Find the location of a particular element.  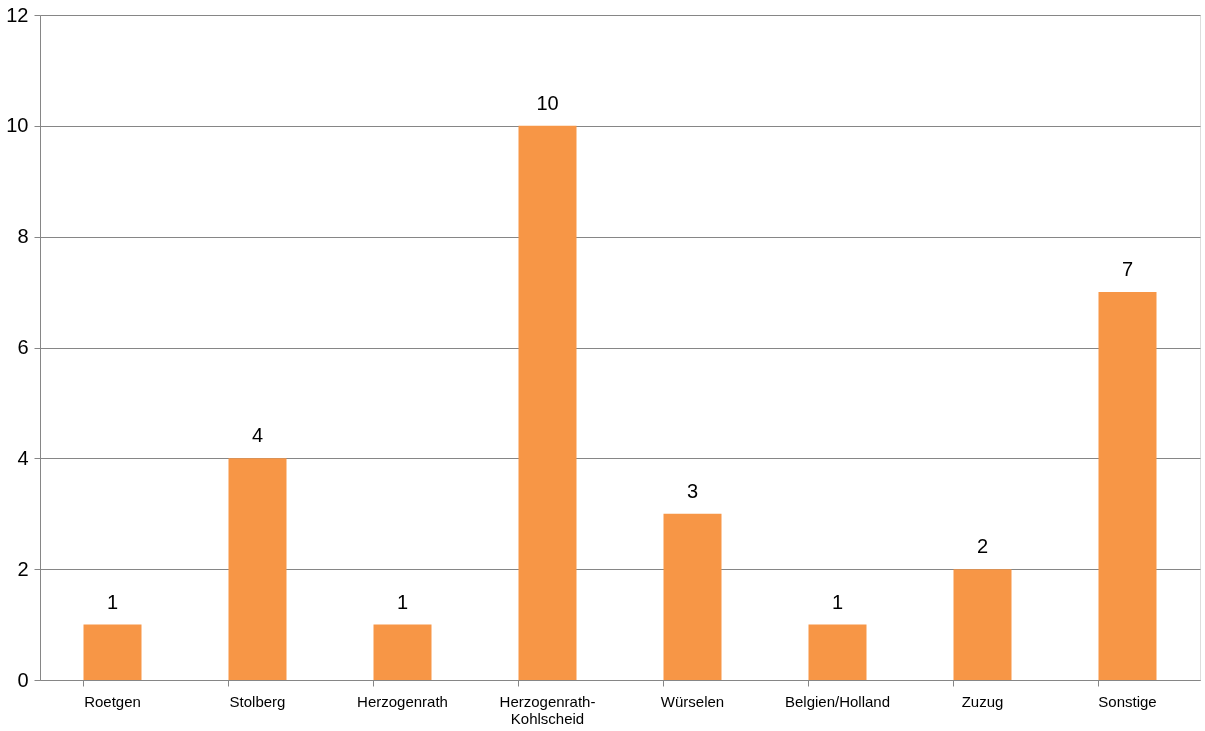

data-label: 3 is located at coordinates (692, 490).